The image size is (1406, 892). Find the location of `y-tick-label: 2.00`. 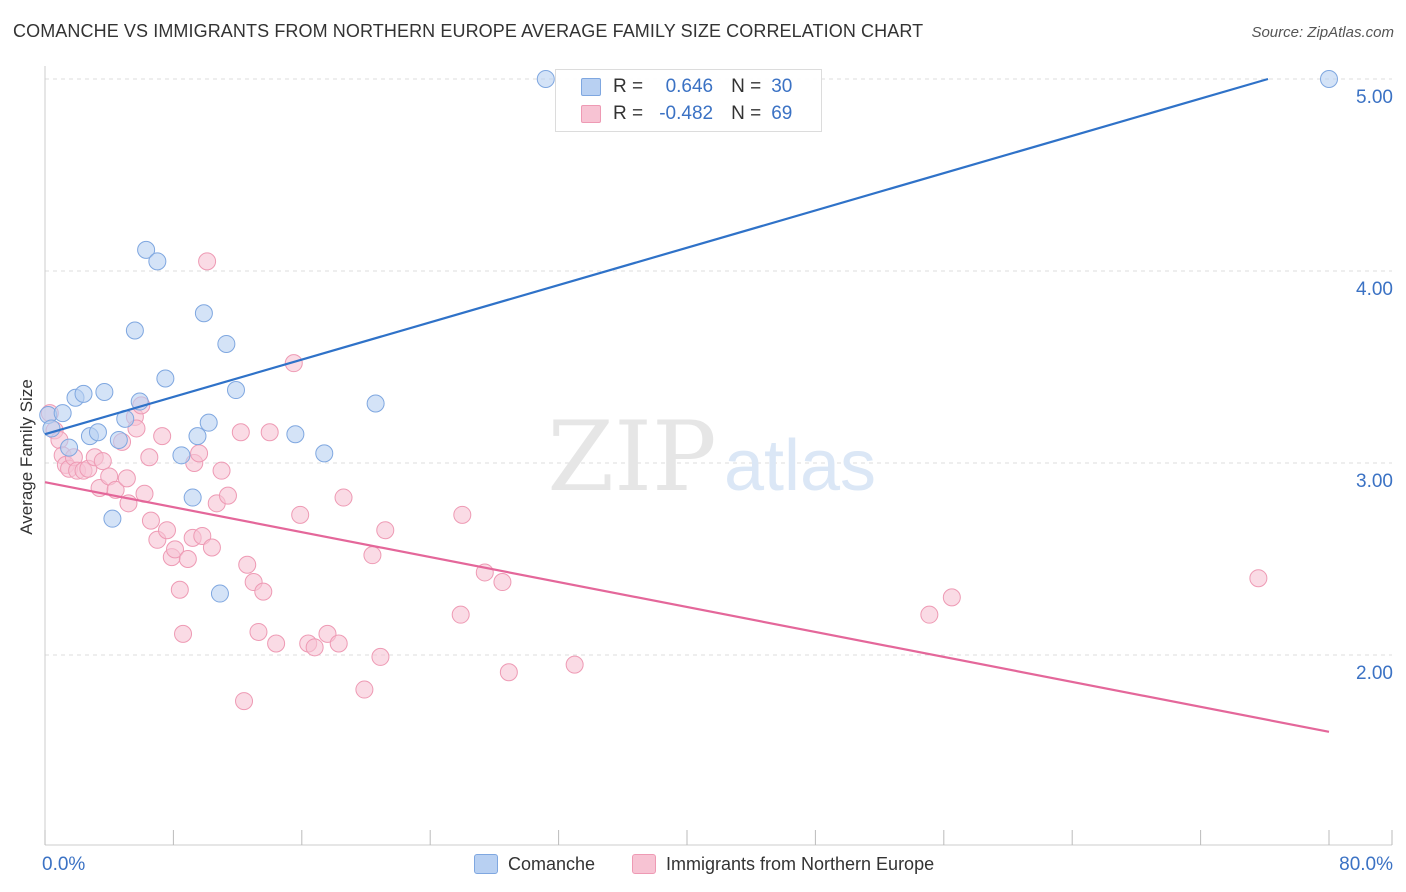

y-tick-label: 2.00 is located at coordinates (1374, 673).